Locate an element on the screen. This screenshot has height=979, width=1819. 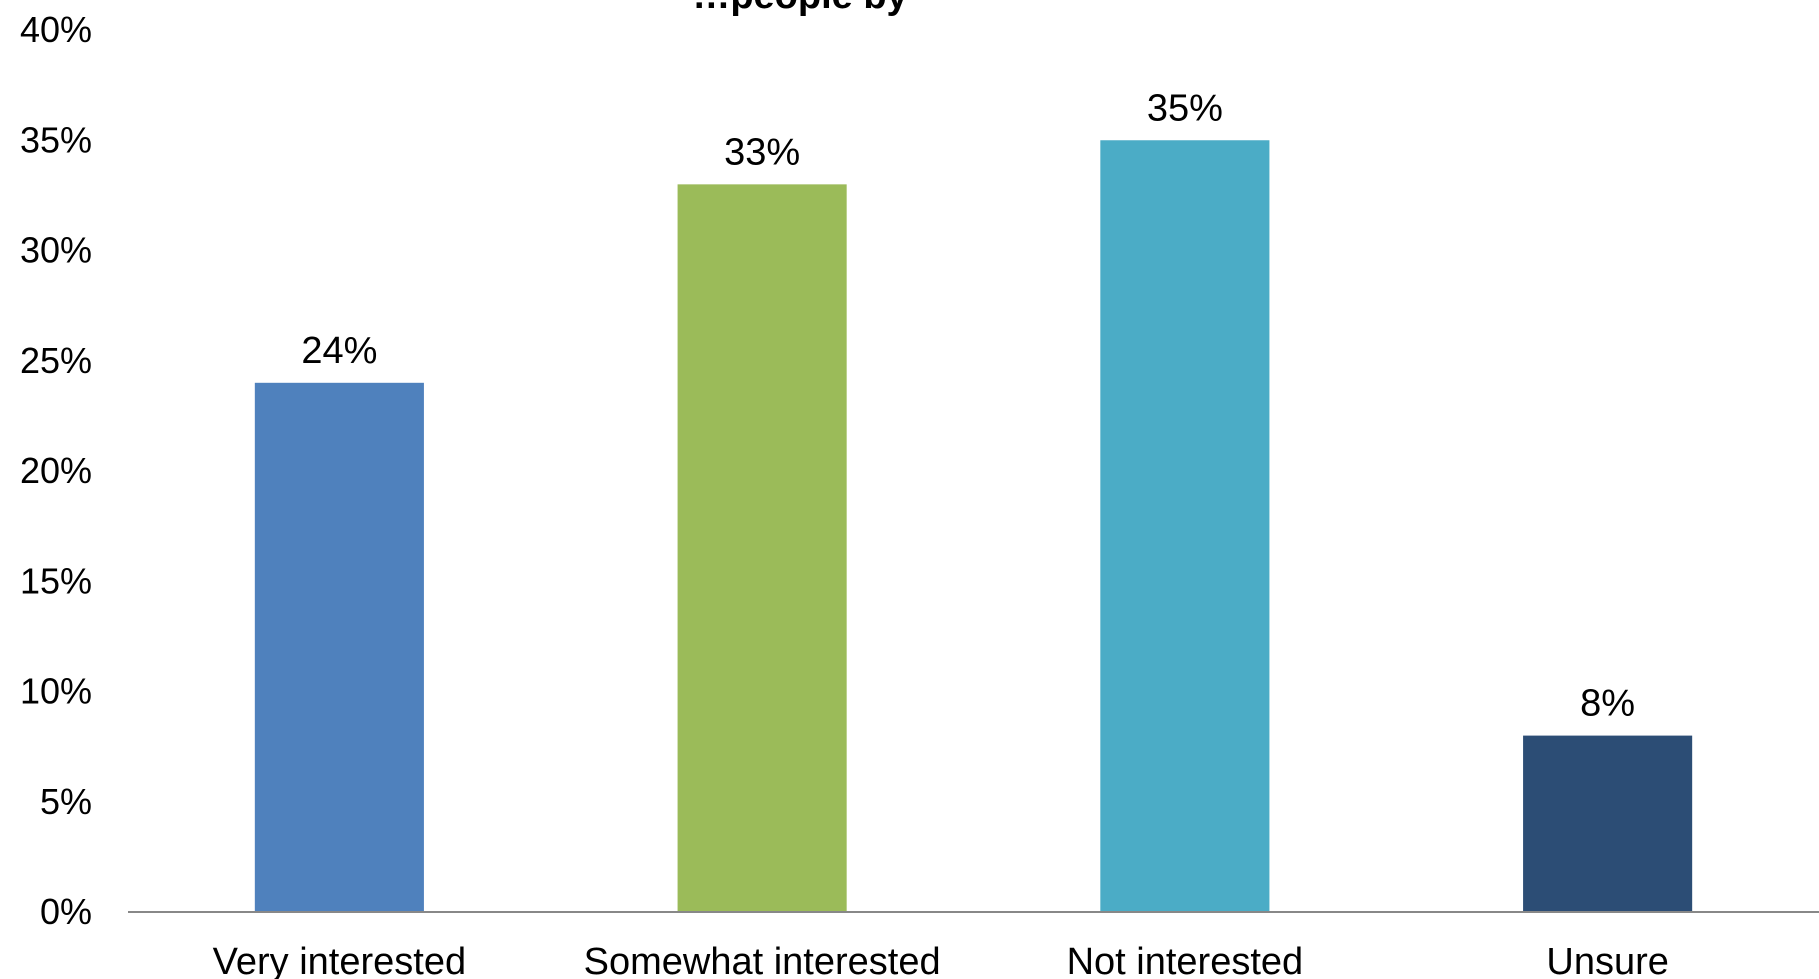
category-label: Not interested is located at coordinates (1185, 960).